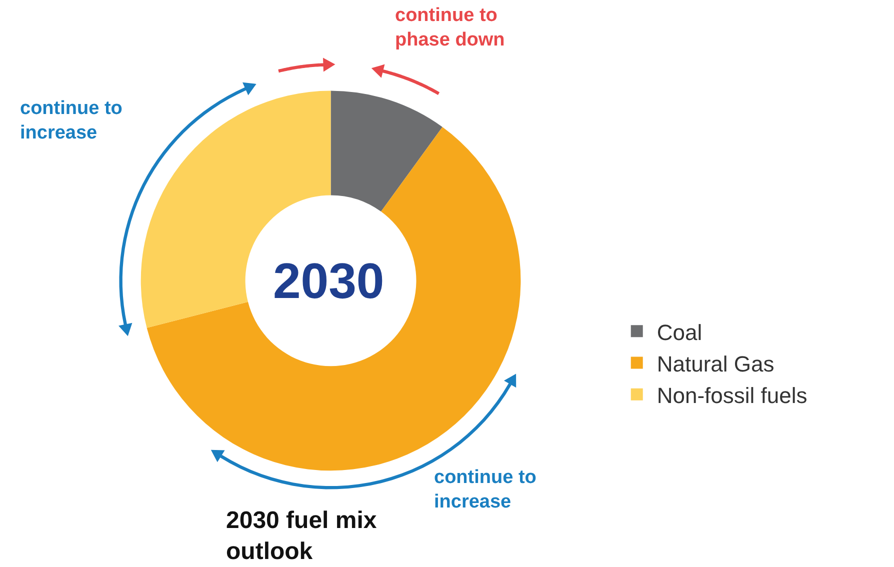 The image size is (894, 567). Describe the element at coordinates (328, 281) in the screenshot. I see `text: 2030` at that location.